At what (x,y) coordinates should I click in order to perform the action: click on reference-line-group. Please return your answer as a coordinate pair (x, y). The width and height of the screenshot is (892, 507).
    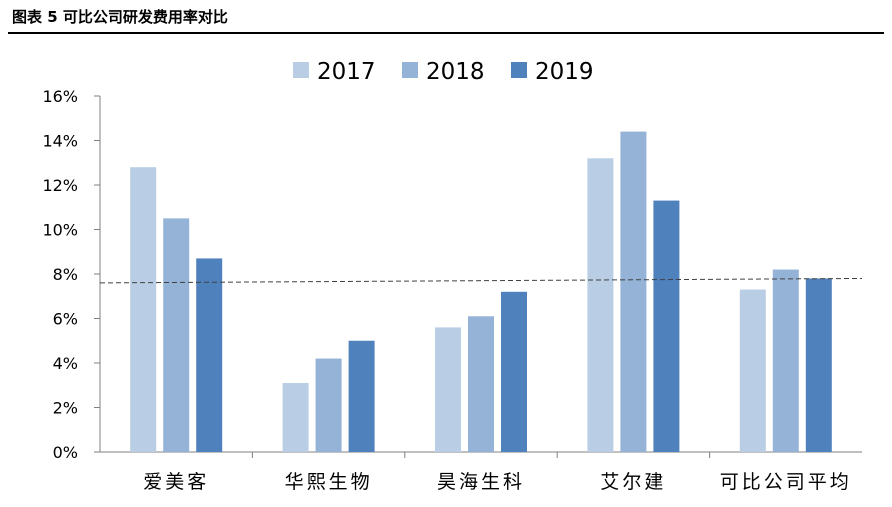
    Looking at the image, I should click on (481, 280).